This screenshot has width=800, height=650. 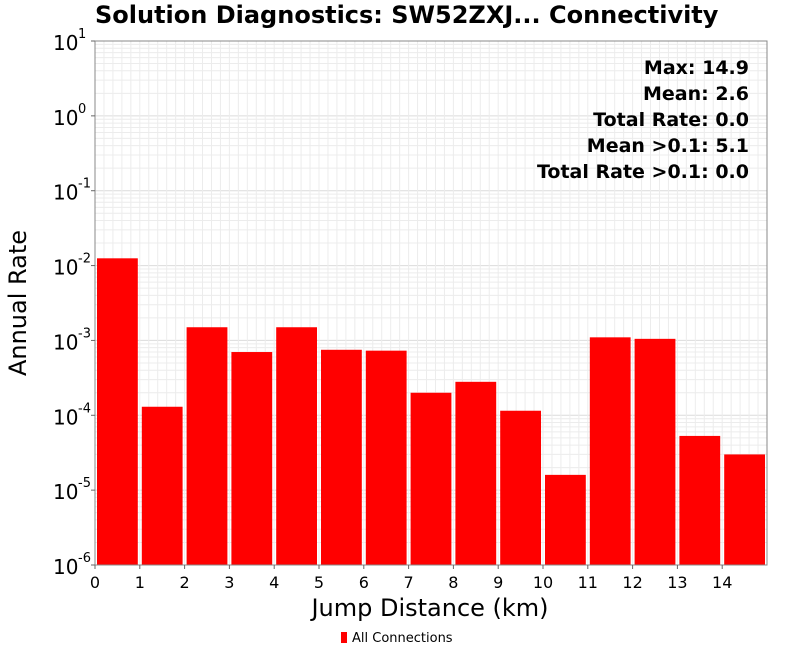 I want to click on stat-annotation: Mean: 2.6, so click(x=696, y=94).